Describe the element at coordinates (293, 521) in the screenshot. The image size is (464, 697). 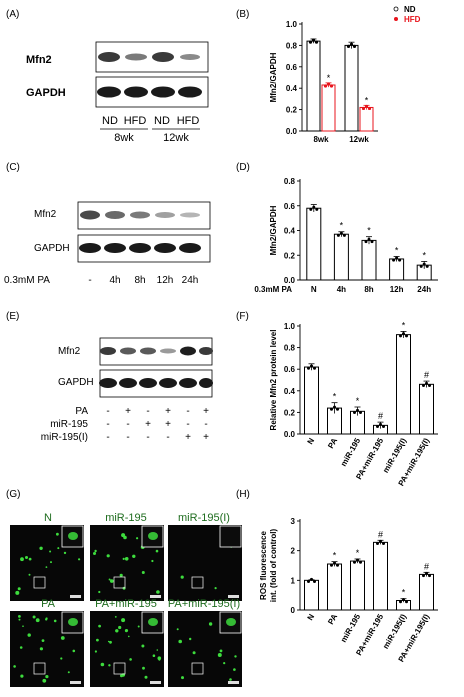
I see `y-tick-label: 3` at that location.